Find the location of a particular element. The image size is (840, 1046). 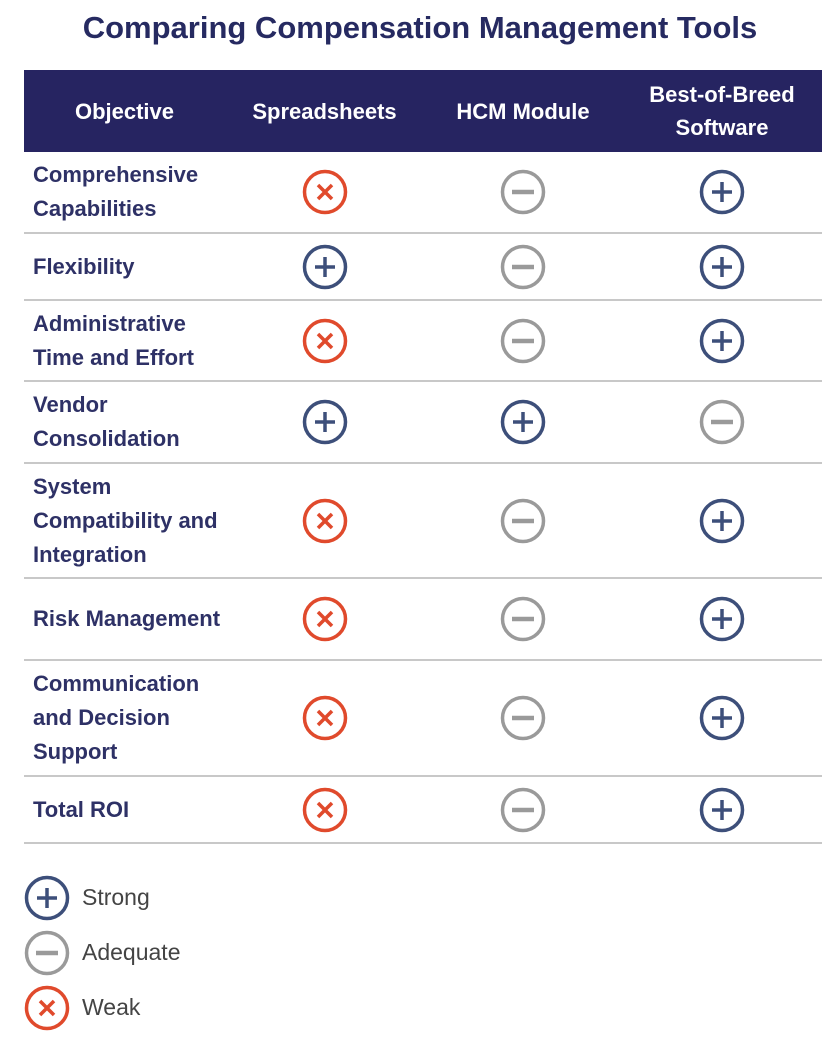

header-hcm-module: HCM Module is located at coordinates (523, 111).